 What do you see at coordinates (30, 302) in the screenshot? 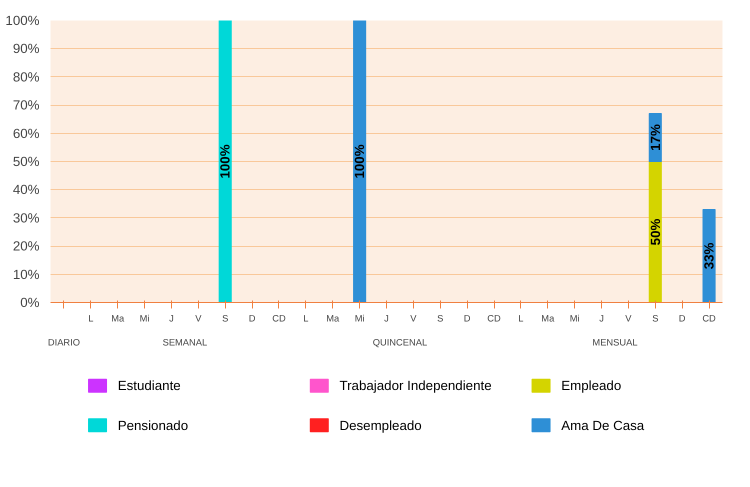
I see `y-tick-label: 0%` at bounding box center [30, 302].